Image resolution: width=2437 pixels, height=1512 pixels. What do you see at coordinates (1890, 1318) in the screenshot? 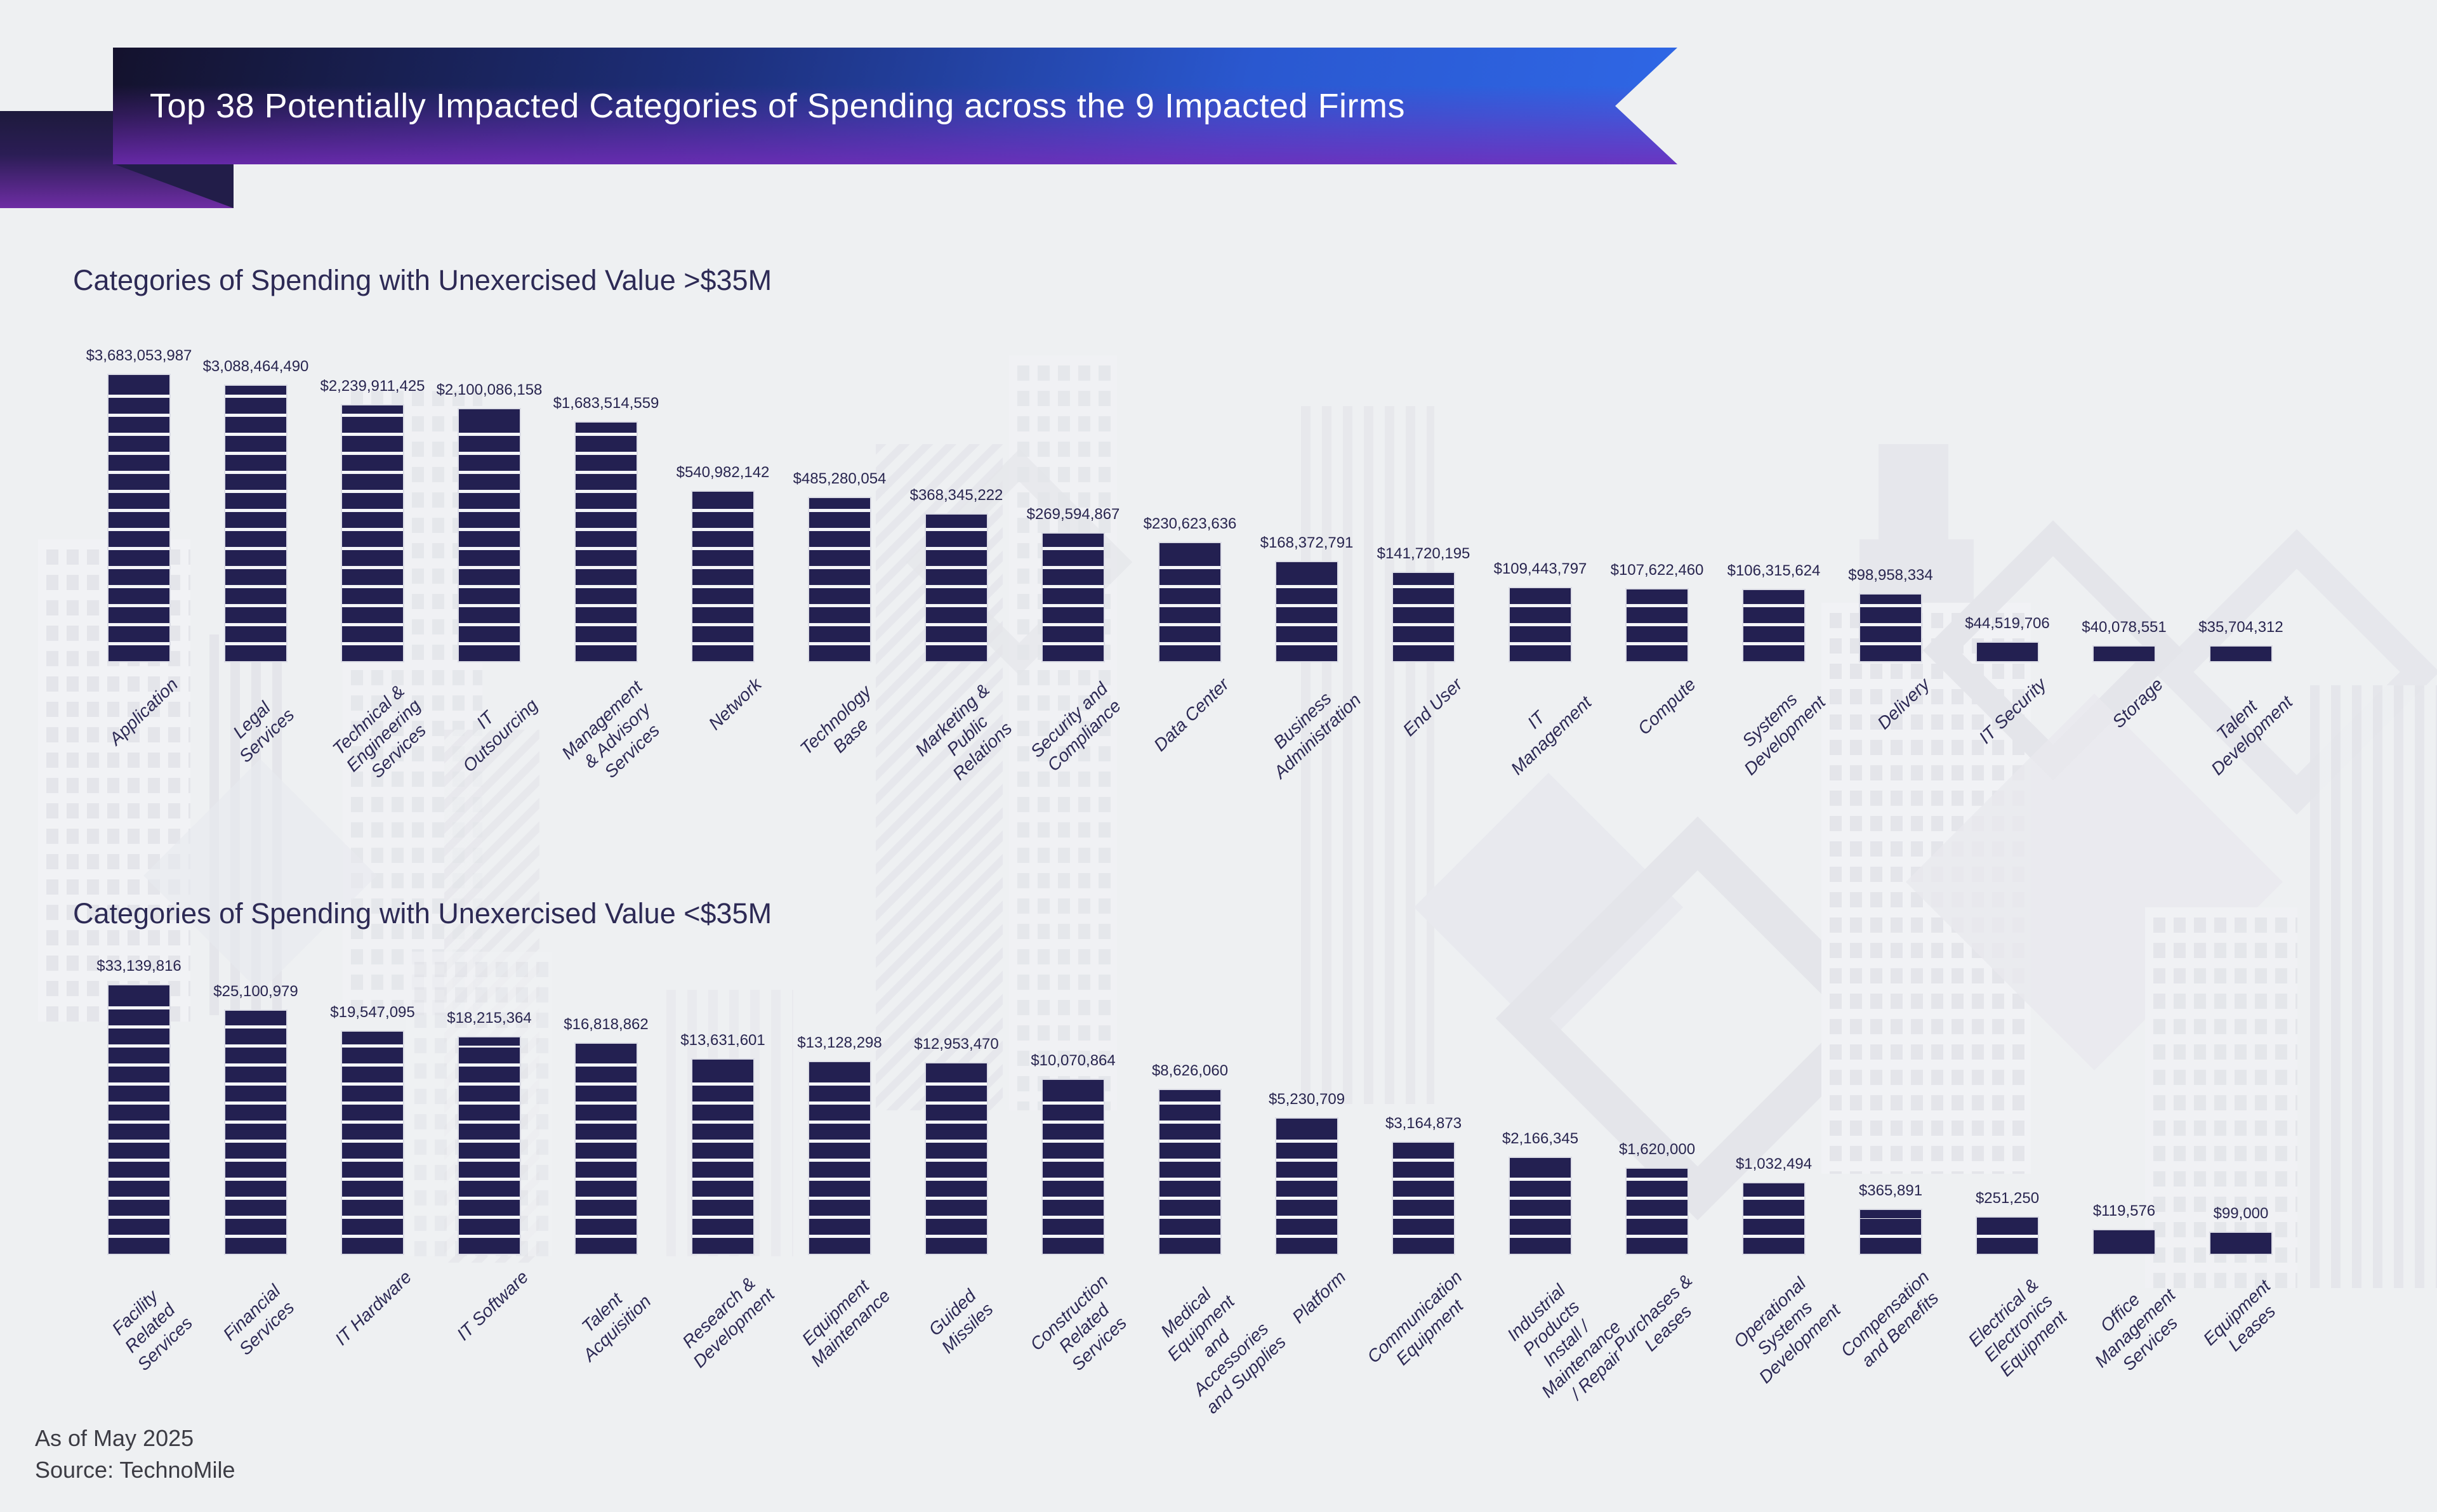
I see `bar-category-label: Compensation and Benefits` at bounding box center [1890, 1318].